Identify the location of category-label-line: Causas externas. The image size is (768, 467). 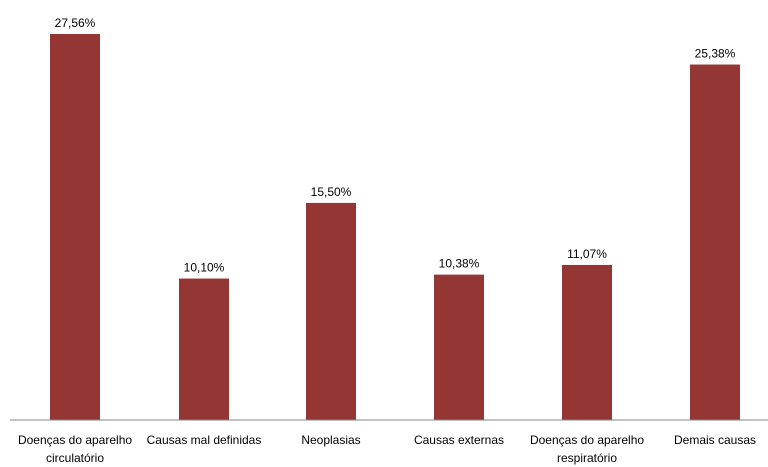
(459, 440).